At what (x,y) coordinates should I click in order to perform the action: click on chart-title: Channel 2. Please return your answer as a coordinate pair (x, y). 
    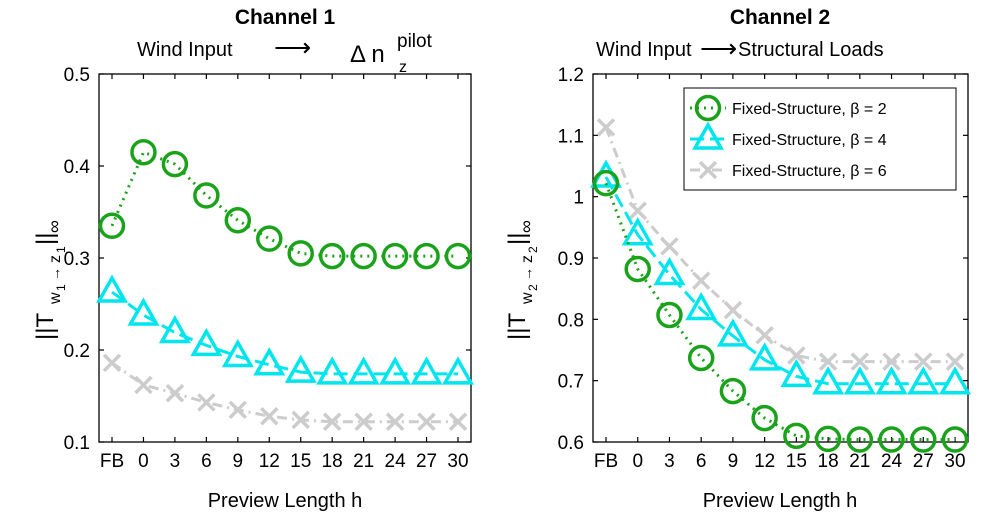
    Looking at the image, I should click on (780, 17).